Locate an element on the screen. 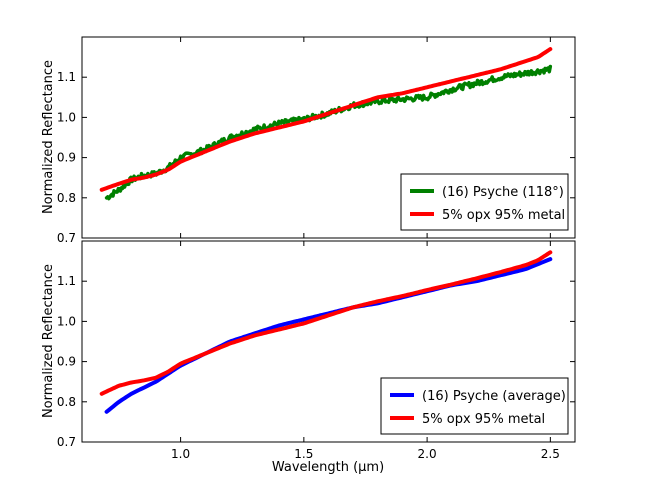 The height and width of the screenshot is (491, 654). bottom-legend: (16) Psyche (average) 5% opx 95% metal is located at coordinates (474, 406).